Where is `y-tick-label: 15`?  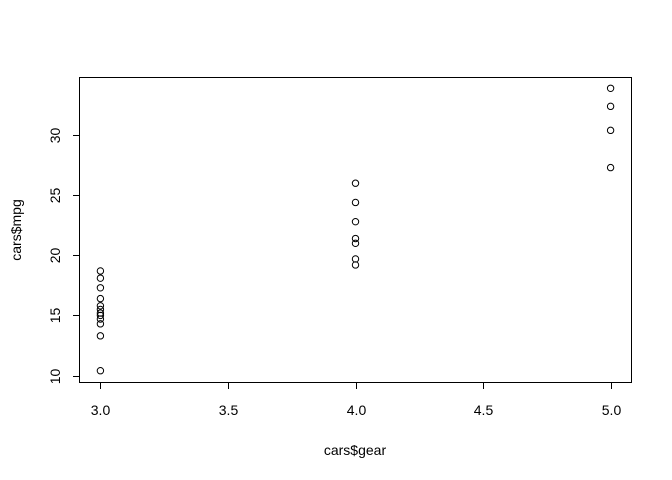
y-tick-label: 15 is located at coordinates (55, 316).